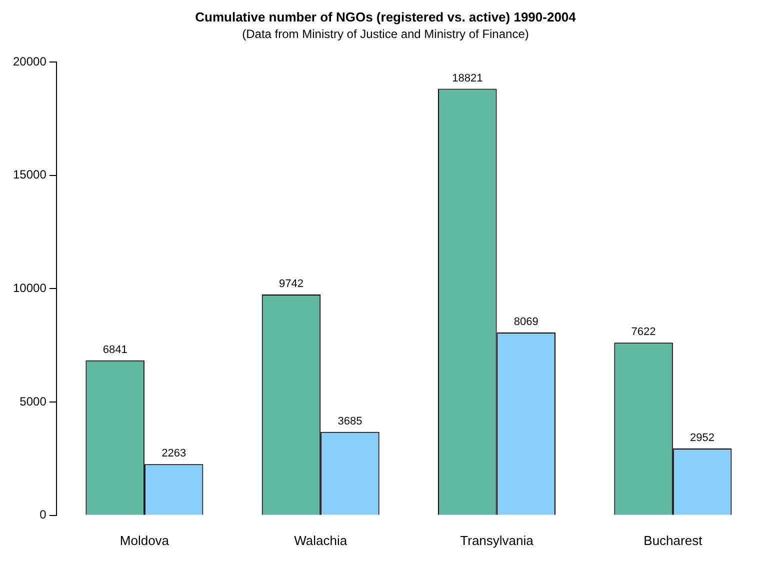 This screenshot has width=765, height=567. I want to click on data-label: 6841, so click(115, 350).